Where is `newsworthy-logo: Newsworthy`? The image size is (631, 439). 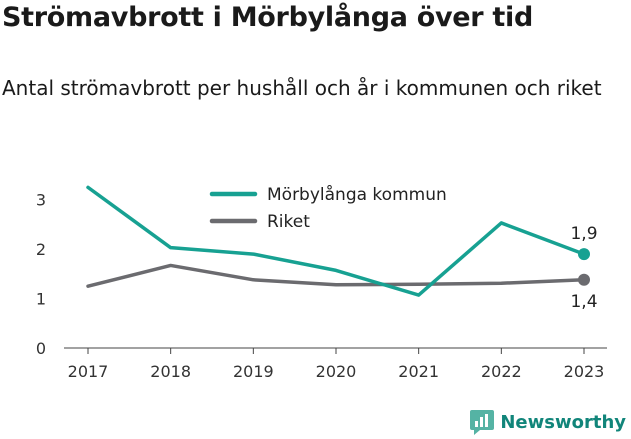
newsworthy-logo: Newsworthy is located at coordinates (547, 422).